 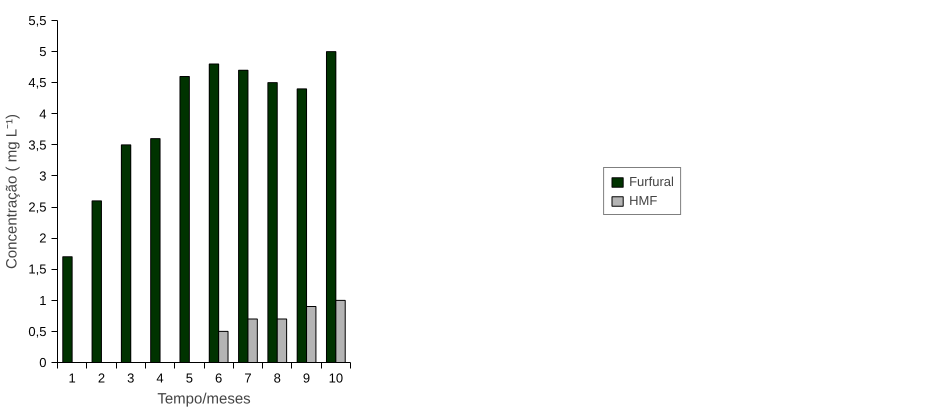 What do you see at coordinates (651, 181) in the screenshot?
I see `legend-label: Furfural` at bounding box center [651, 181].